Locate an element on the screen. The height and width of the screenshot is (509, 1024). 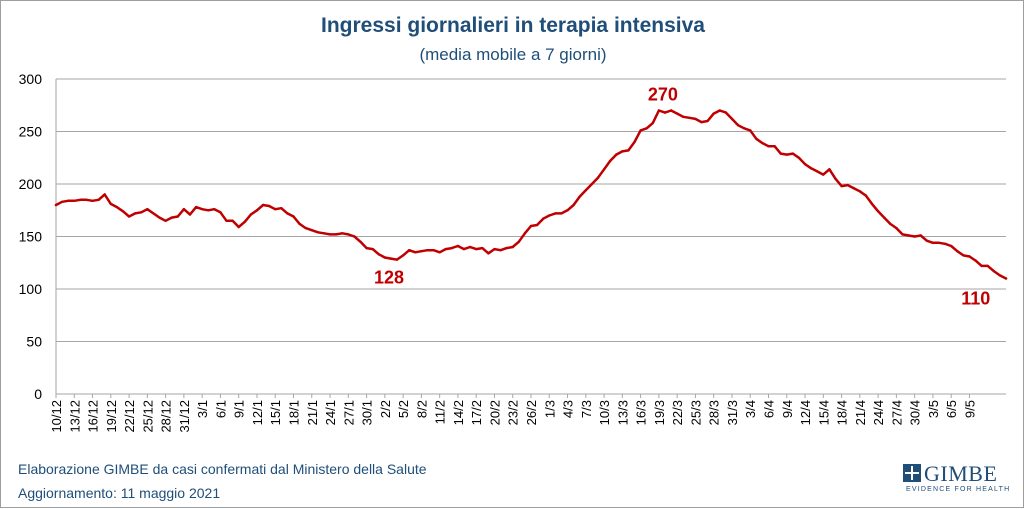
logo-mark-icon is located at coordinates (912, 473).